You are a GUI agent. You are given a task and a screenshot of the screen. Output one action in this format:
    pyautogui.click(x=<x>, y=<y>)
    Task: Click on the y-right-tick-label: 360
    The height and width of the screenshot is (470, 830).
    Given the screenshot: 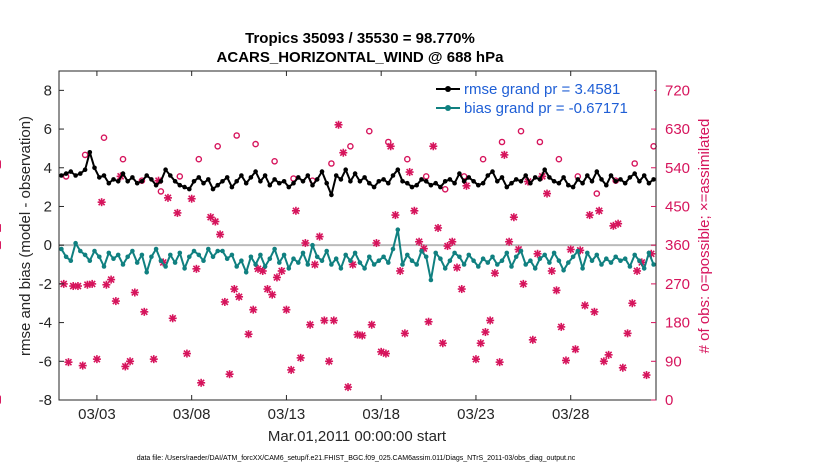 What is the action you would take?
    pyautogui.click(x=677, y=245)
    